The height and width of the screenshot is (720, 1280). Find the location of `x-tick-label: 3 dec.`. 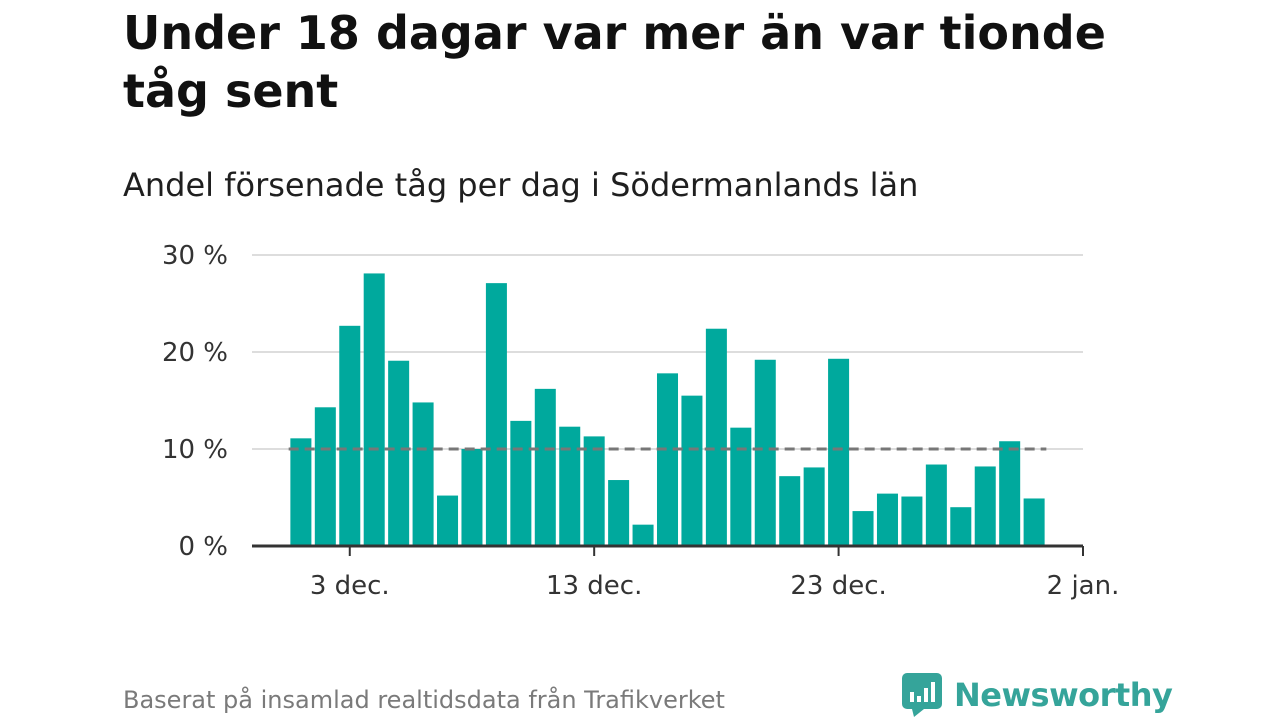

x-tick-label: 3 dec. is located at coordinates (350, 586).